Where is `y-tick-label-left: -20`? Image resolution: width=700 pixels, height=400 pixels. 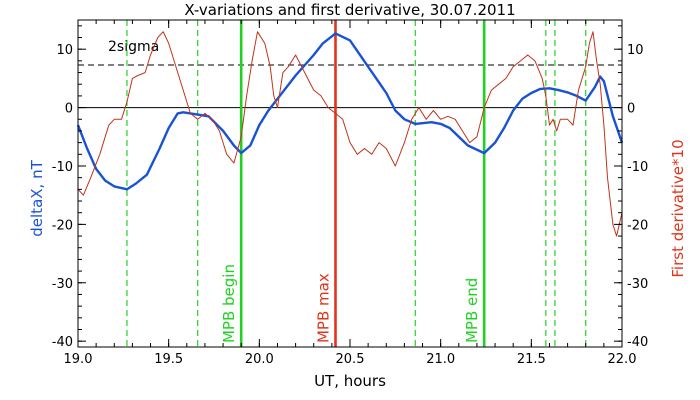 y-tick-label-left: -20 is located at coordinates (62, 225).